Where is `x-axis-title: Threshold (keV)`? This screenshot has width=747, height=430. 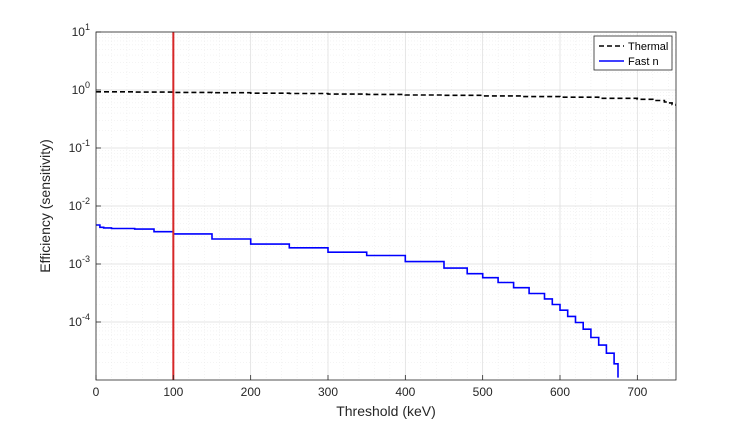
x-axis-title: Threshold (keV) is located at coordinates (386, 411).